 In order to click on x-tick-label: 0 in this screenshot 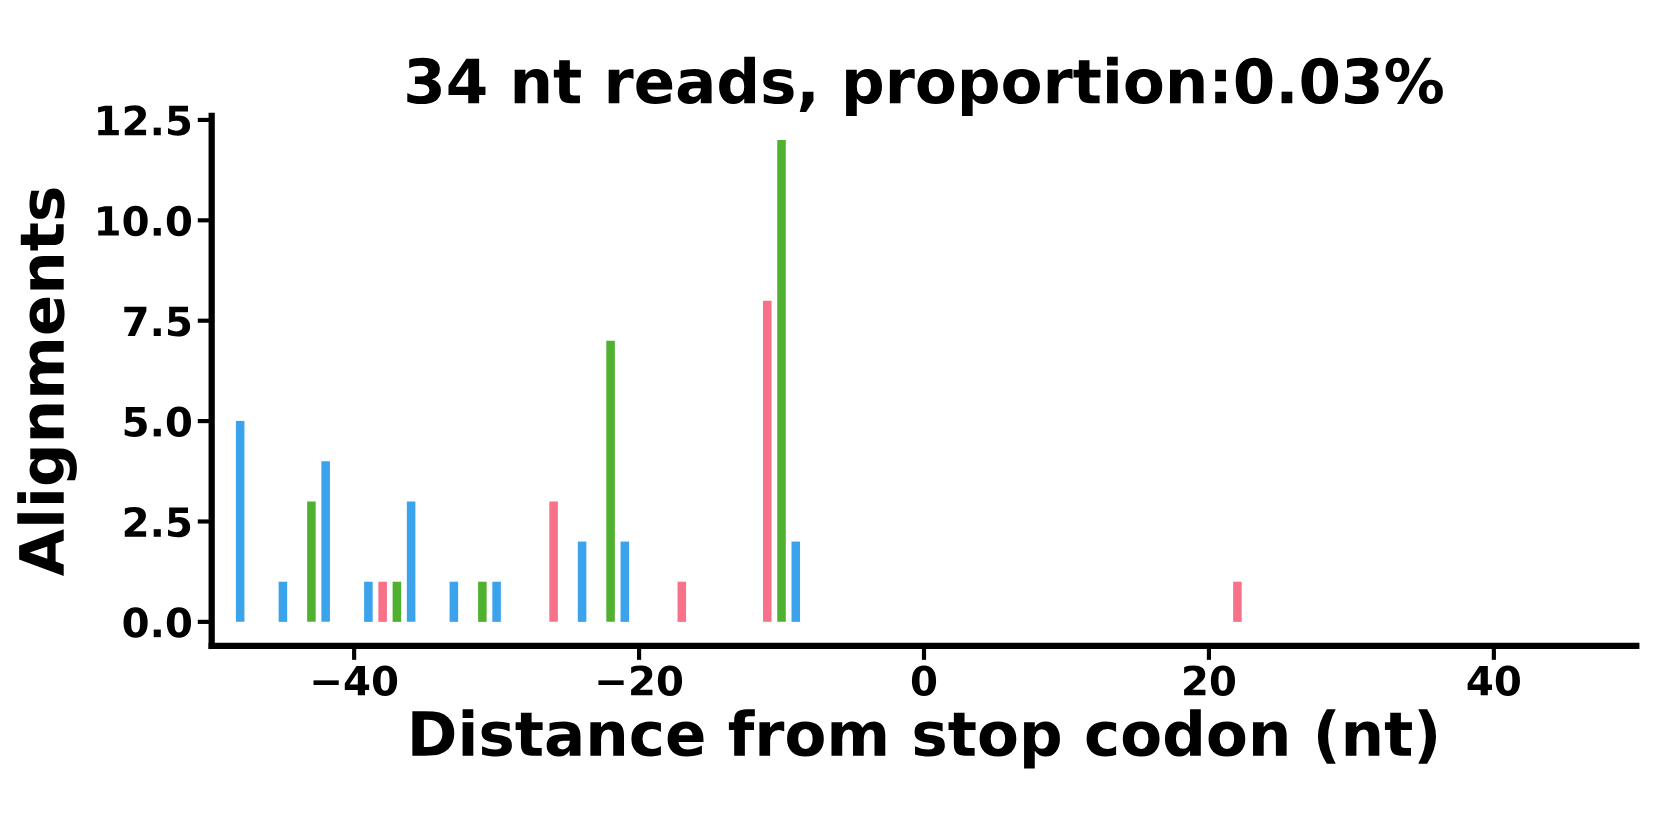, I will do `click(924, 680)`.